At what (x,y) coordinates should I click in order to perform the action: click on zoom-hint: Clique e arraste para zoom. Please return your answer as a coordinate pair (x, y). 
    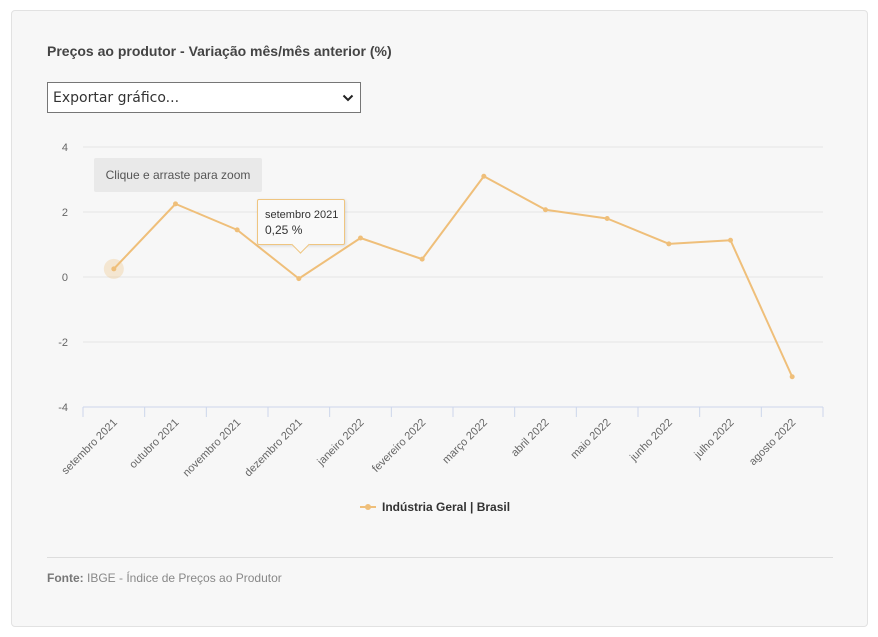
    Looking at the image, I should click on (178, 175).